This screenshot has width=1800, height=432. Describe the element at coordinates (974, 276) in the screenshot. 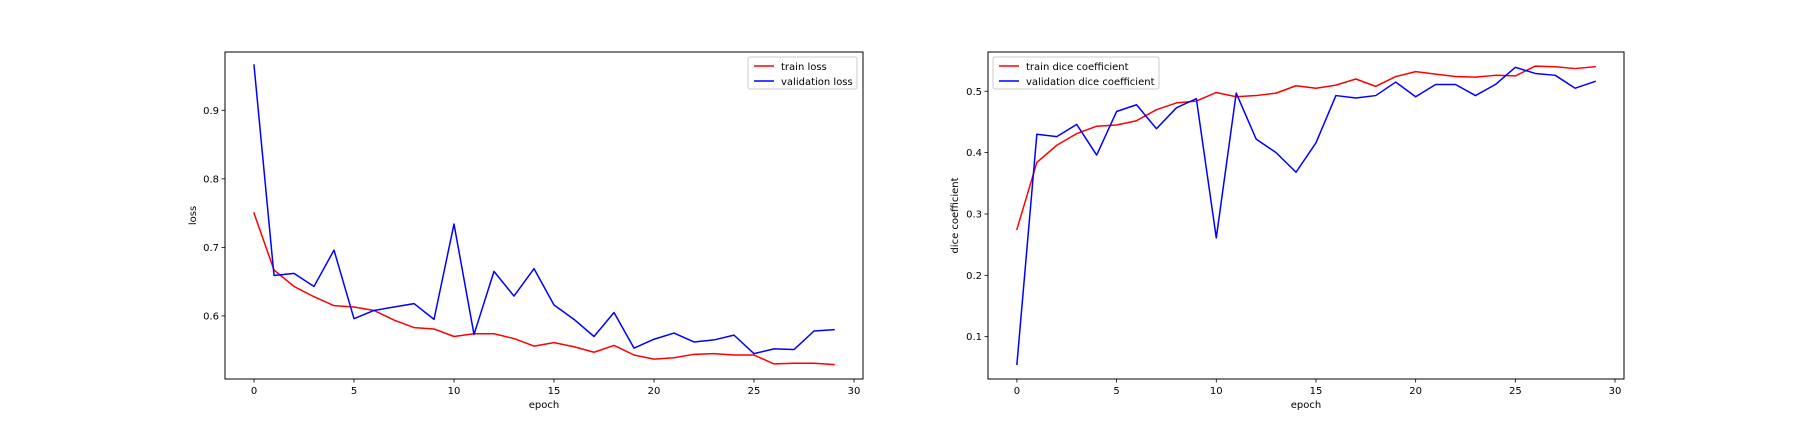

I see `dice-y-tick-label-0-2: 0.2` at that location.